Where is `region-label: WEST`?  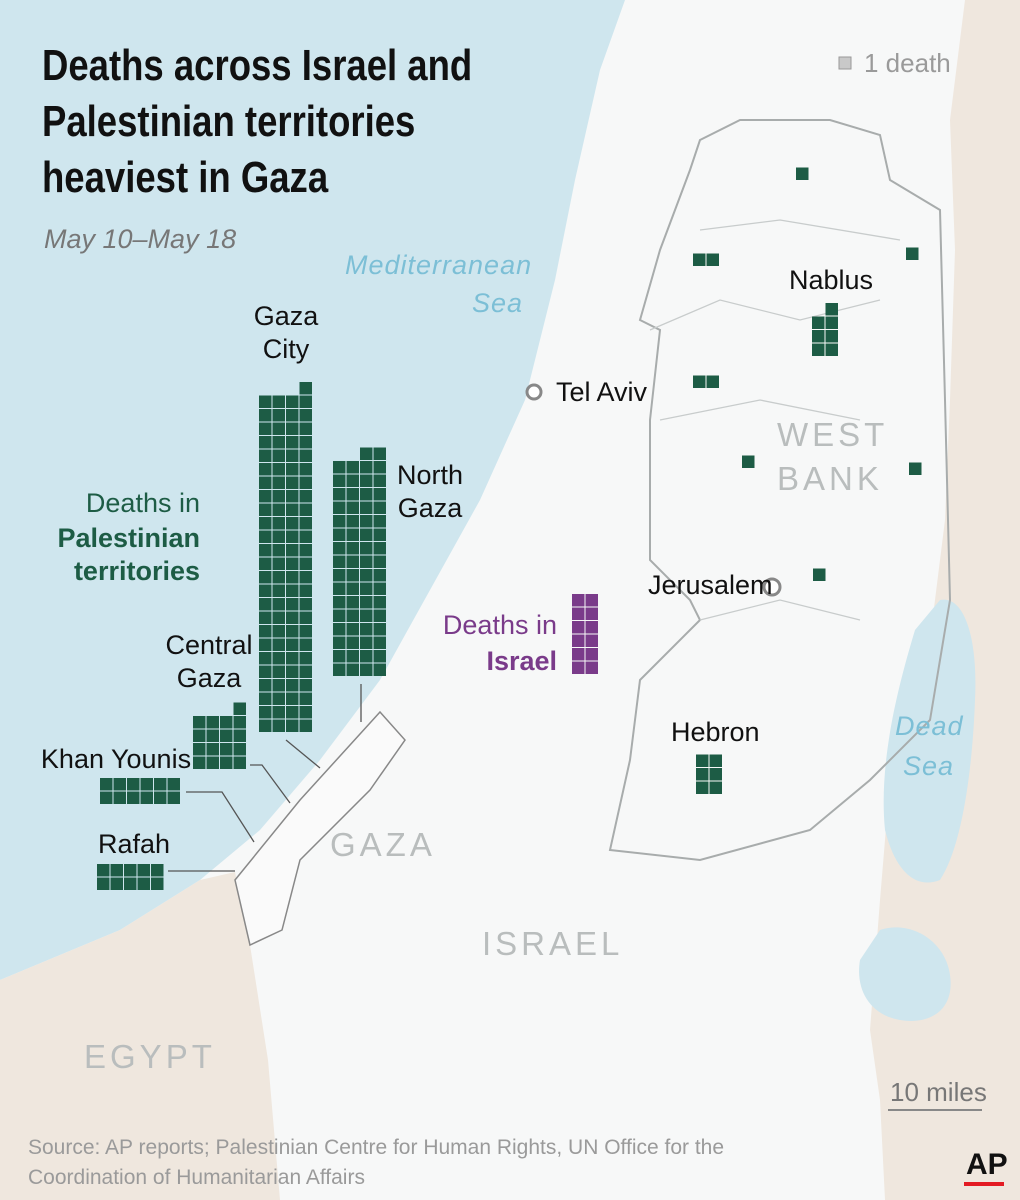 region-label: WEST is located at coordinates (832, 434).